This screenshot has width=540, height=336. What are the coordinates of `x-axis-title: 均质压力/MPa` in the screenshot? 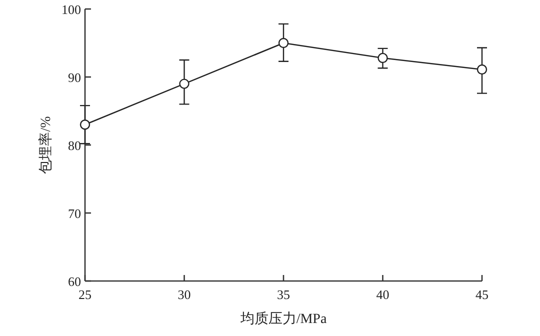 It's located at (283, 319).